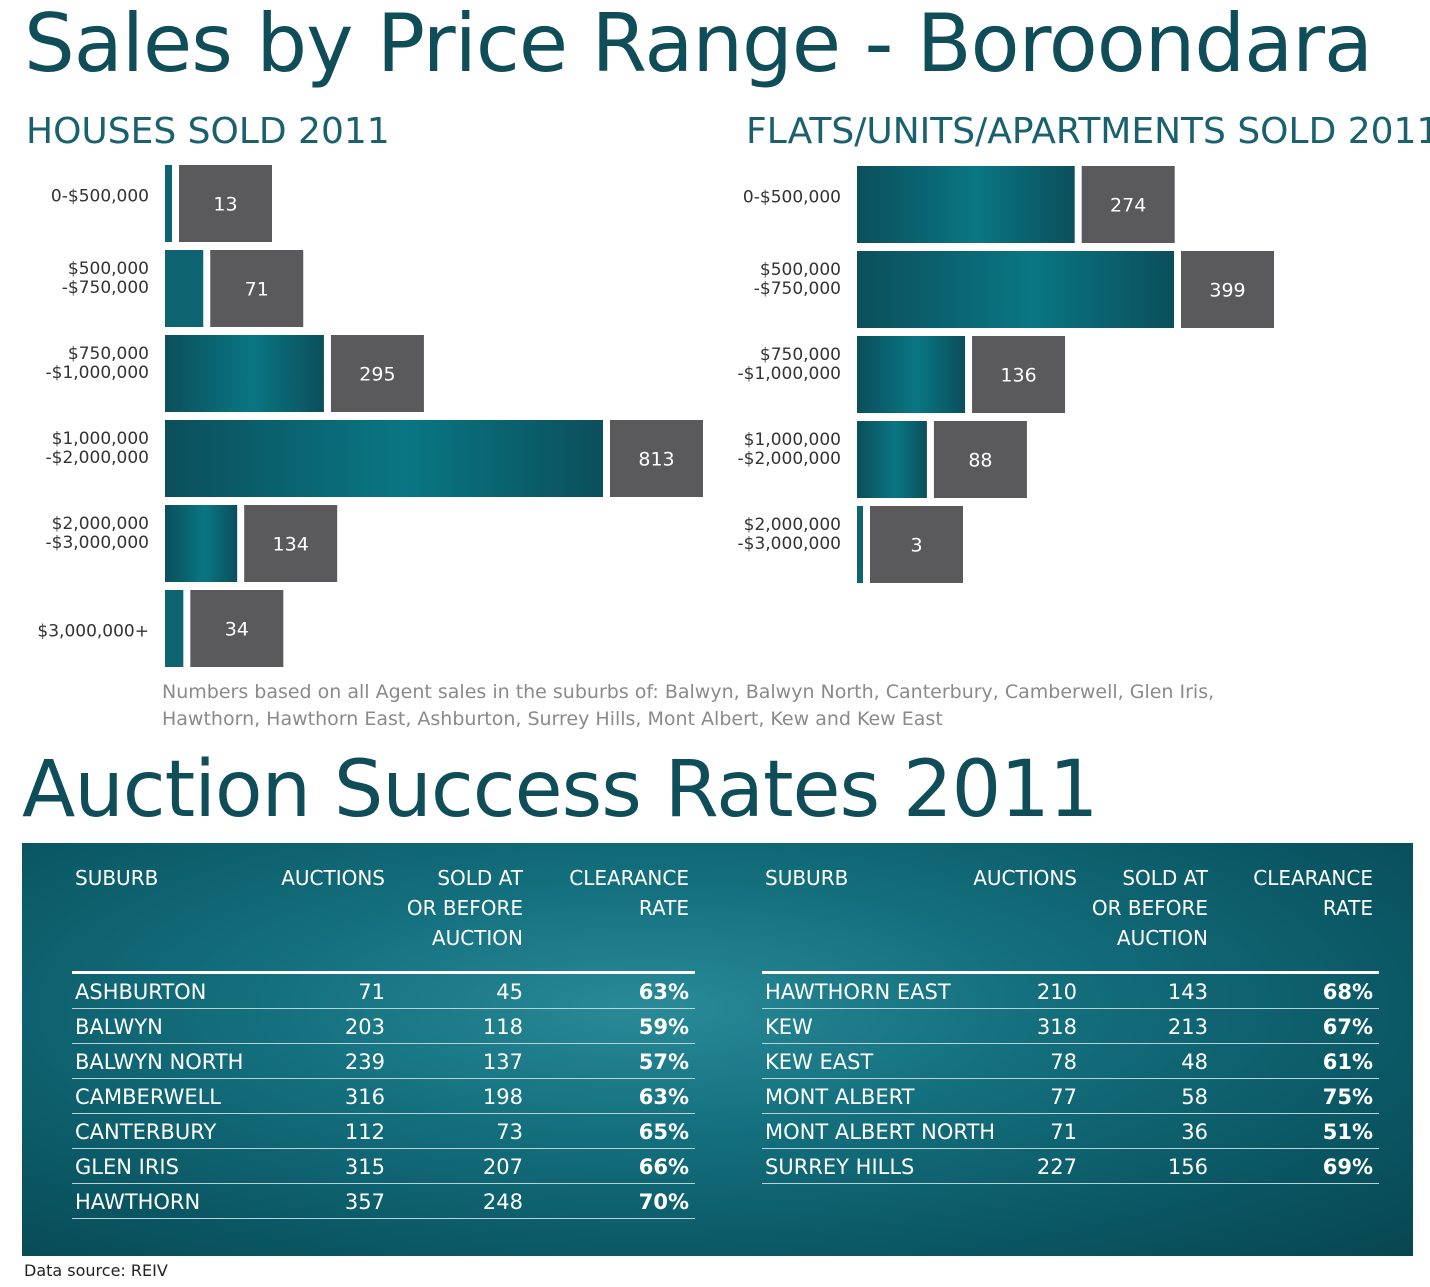  What do you see at coordinates (208, 131) in the screenshot?
I see `houses-chart-title: HOUSES SOLD 2011` at bounding box center [208, 131].